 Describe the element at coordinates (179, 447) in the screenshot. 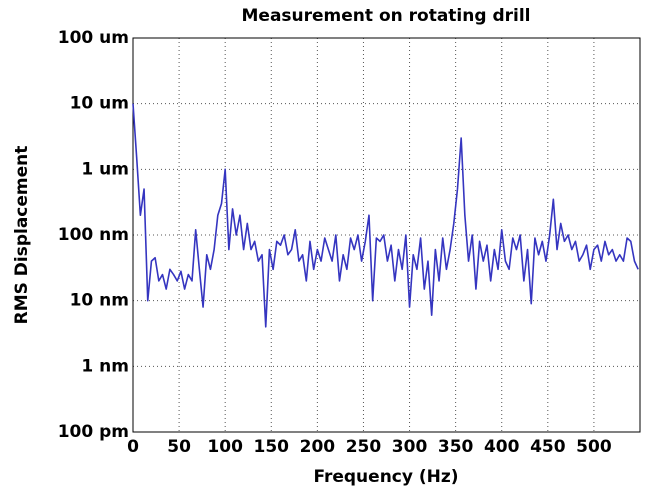

I see `x-tick-label: 50` at that location.